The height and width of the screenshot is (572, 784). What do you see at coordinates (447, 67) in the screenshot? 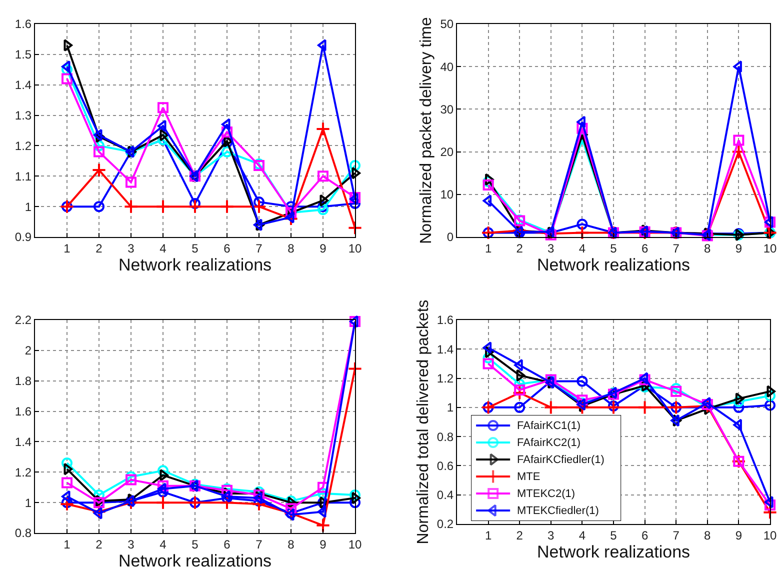
I see `y-tick-label: 40` at bounding box center [447, 67].